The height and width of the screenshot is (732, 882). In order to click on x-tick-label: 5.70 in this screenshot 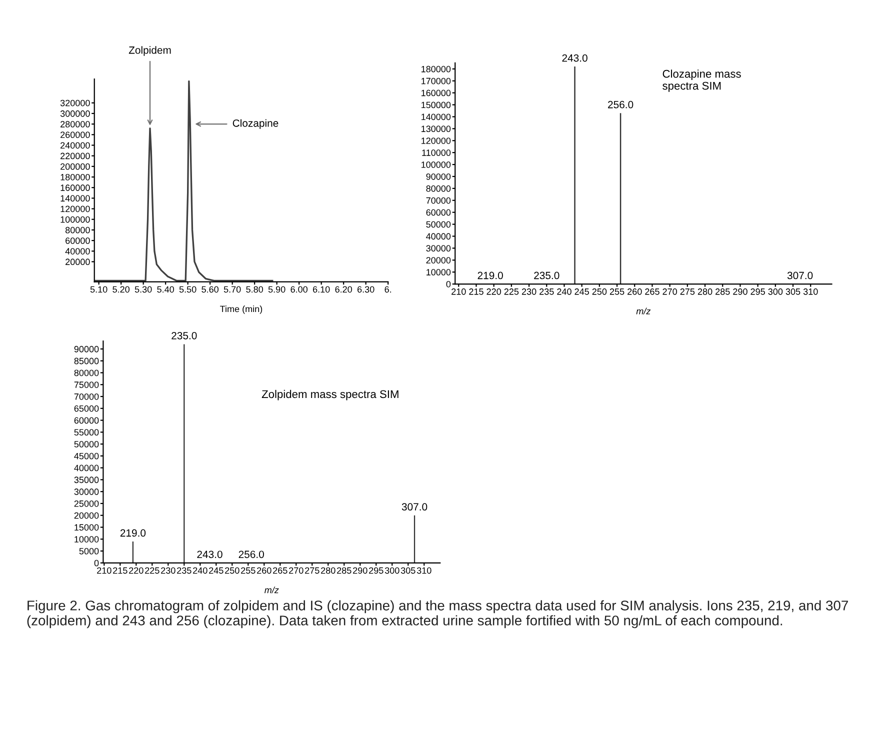, I will do `click(232, 289)`.